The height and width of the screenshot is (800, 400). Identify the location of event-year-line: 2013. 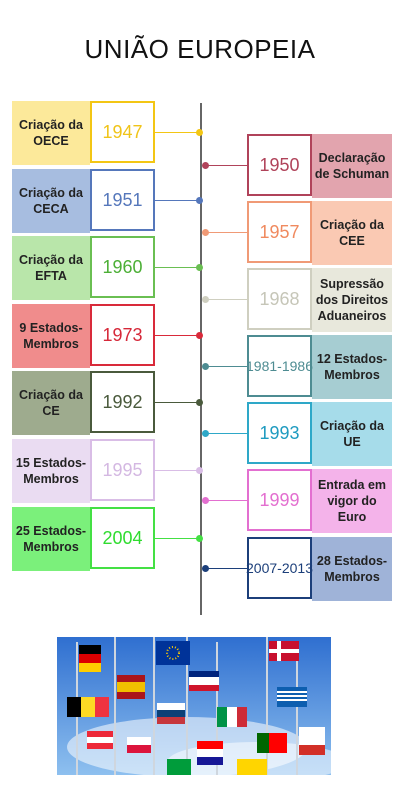
(297, 567).